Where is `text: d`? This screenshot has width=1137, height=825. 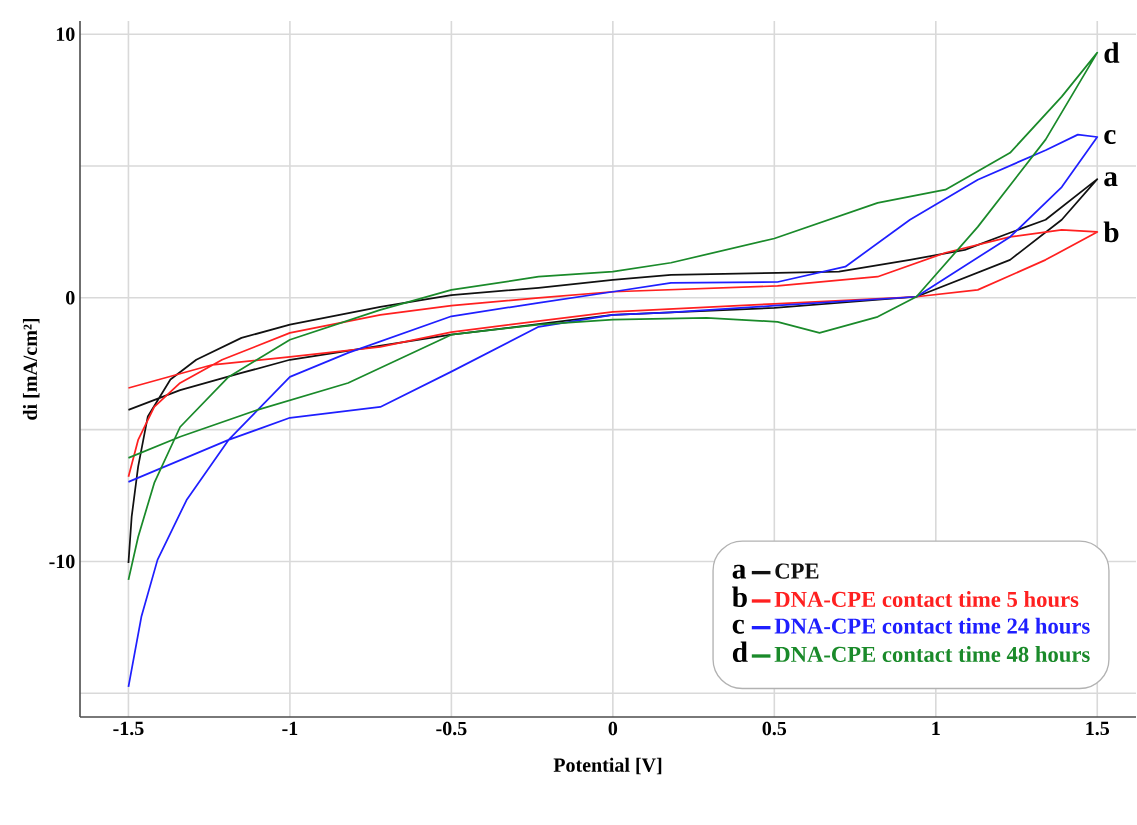 text: d is located at coordinates (740, 652).